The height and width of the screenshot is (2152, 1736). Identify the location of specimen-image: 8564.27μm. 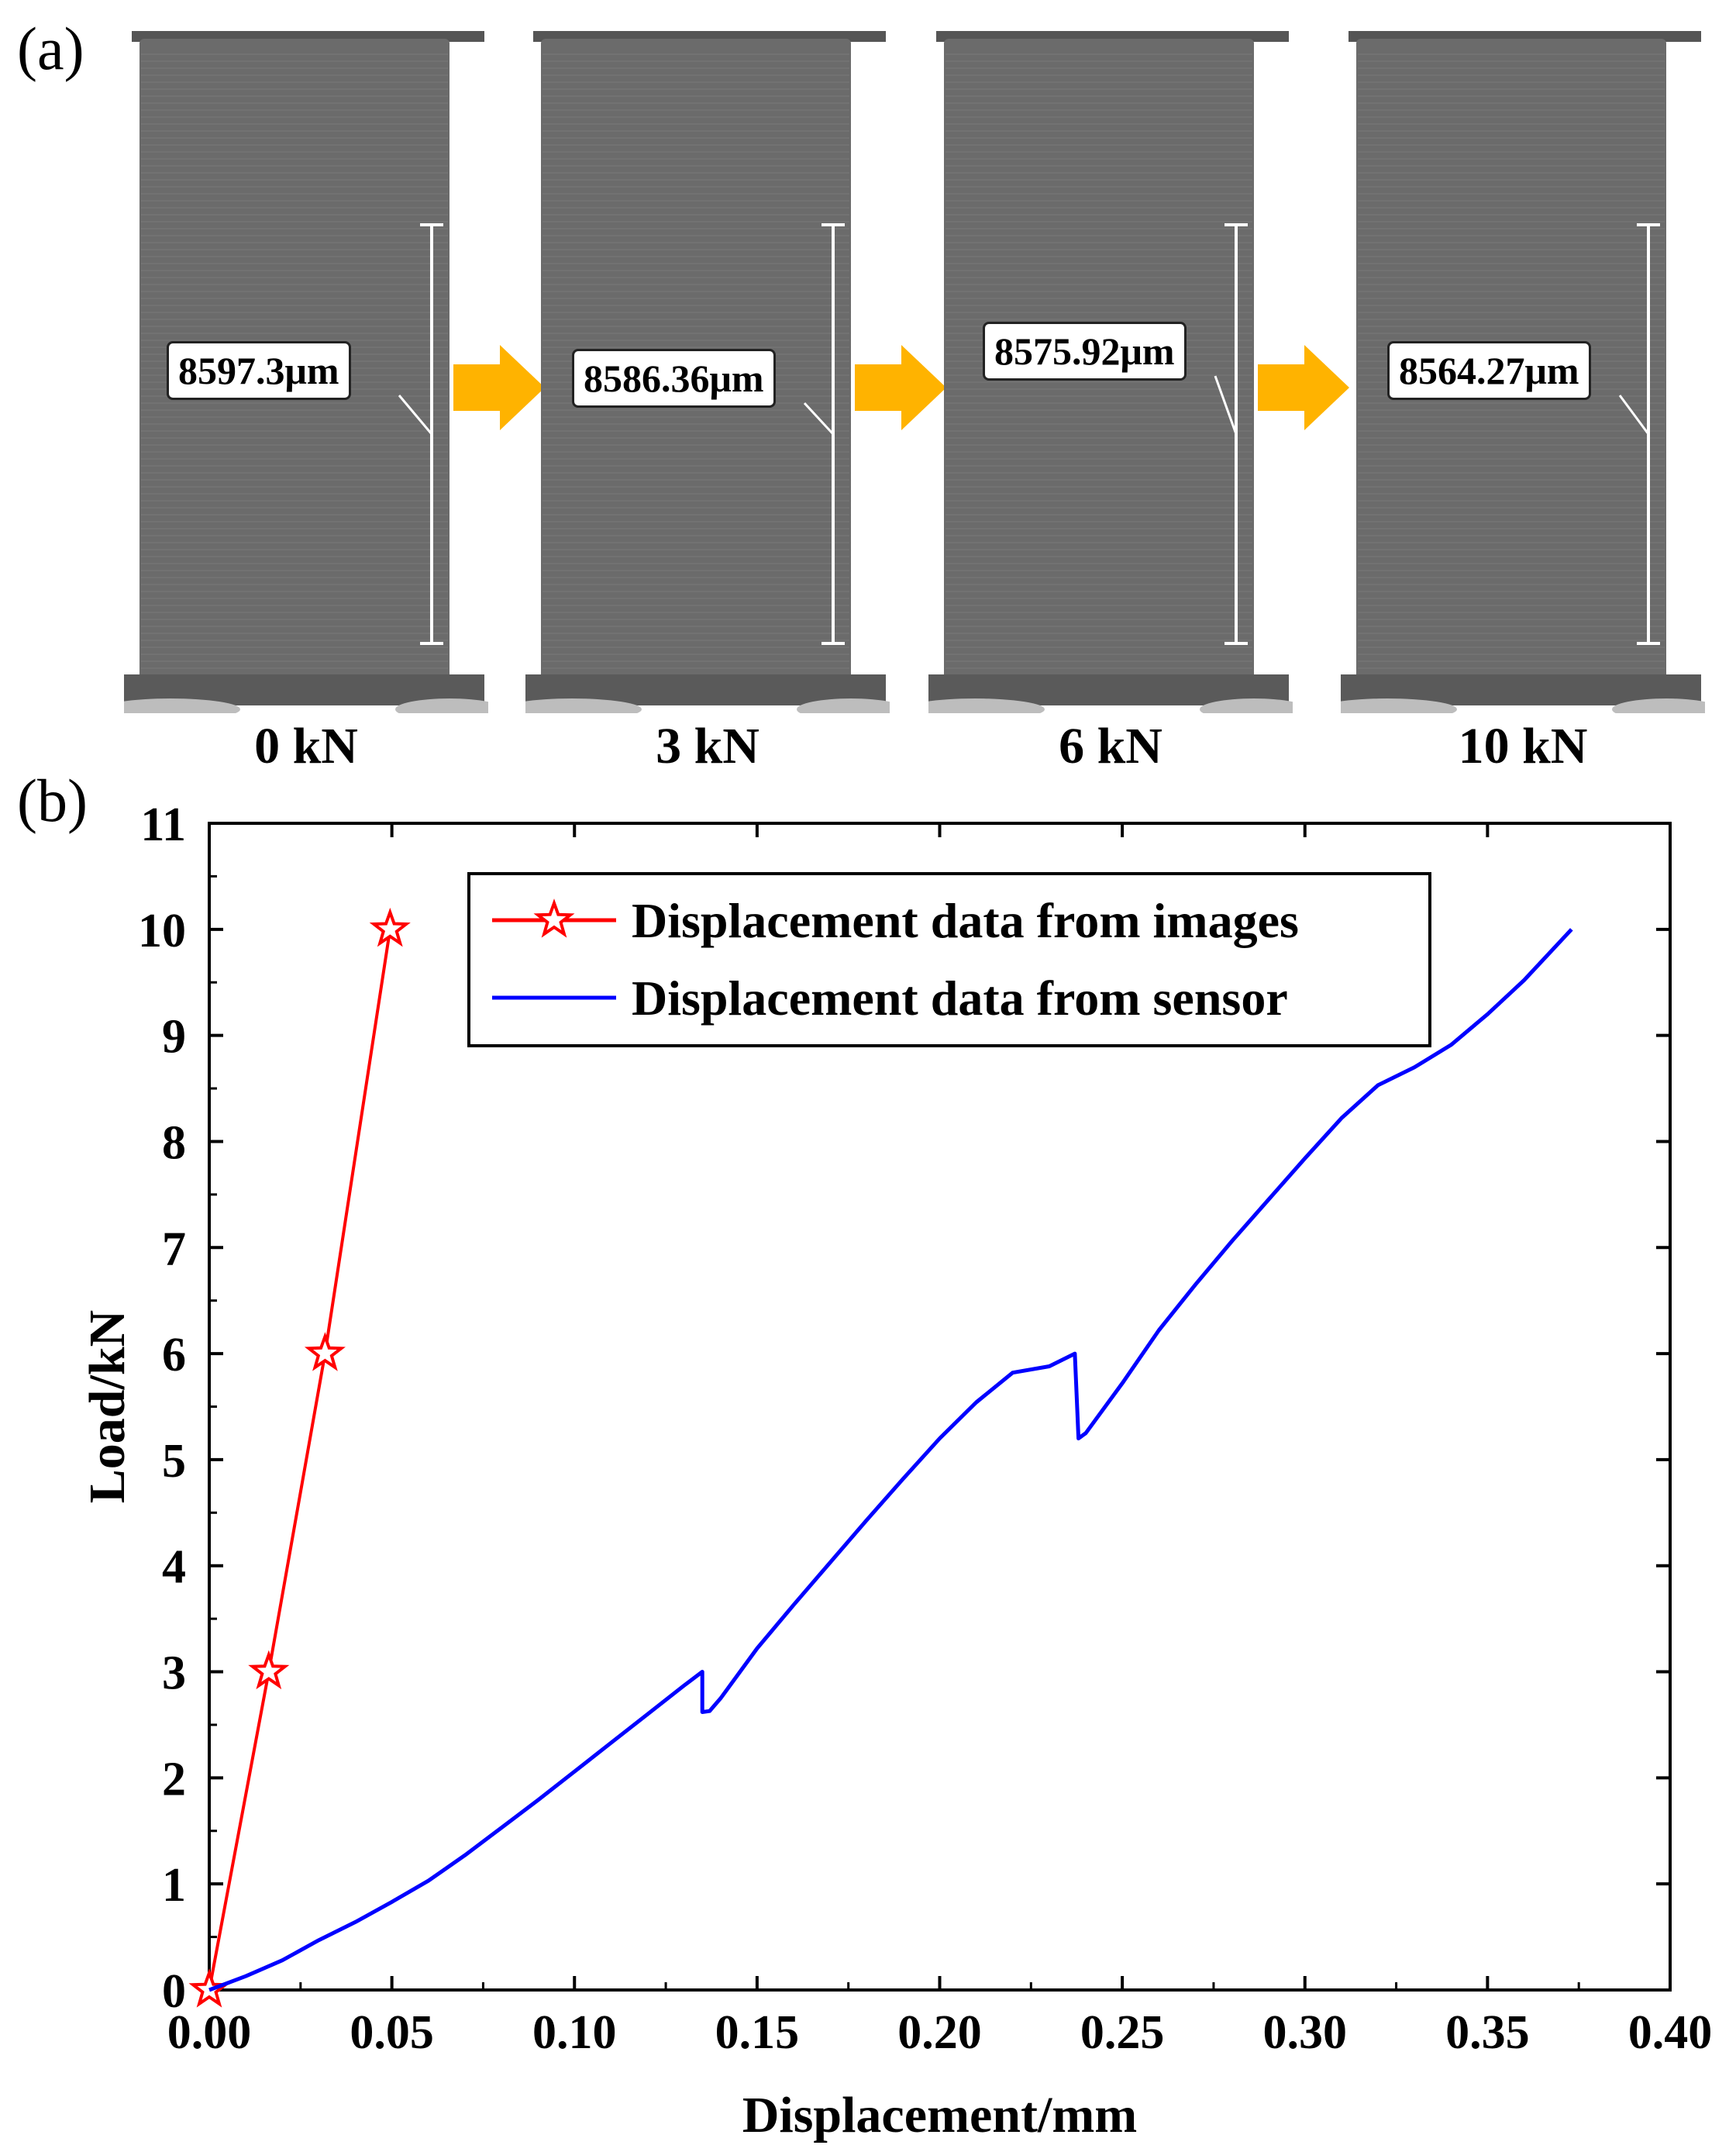
(1523, 372).